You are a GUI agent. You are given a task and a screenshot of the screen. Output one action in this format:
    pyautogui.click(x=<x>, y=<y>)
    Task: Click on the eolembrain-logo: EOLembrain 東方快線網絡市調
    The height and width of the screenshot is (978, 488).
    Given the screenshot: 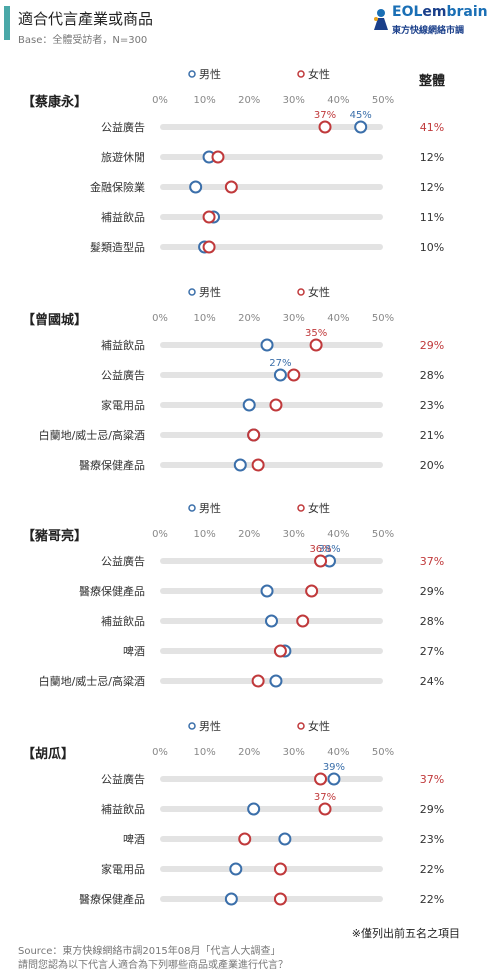 What is the action you would take?
    pyautogui.click(x=429, y=21)
    